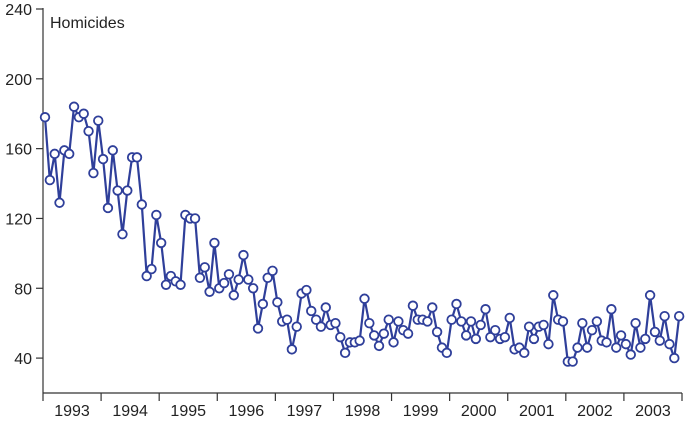  What do you see at coordinates (653, 411) in the screenshot?
I see `x-tick-label: 2003` at bounding box center [653, 411].